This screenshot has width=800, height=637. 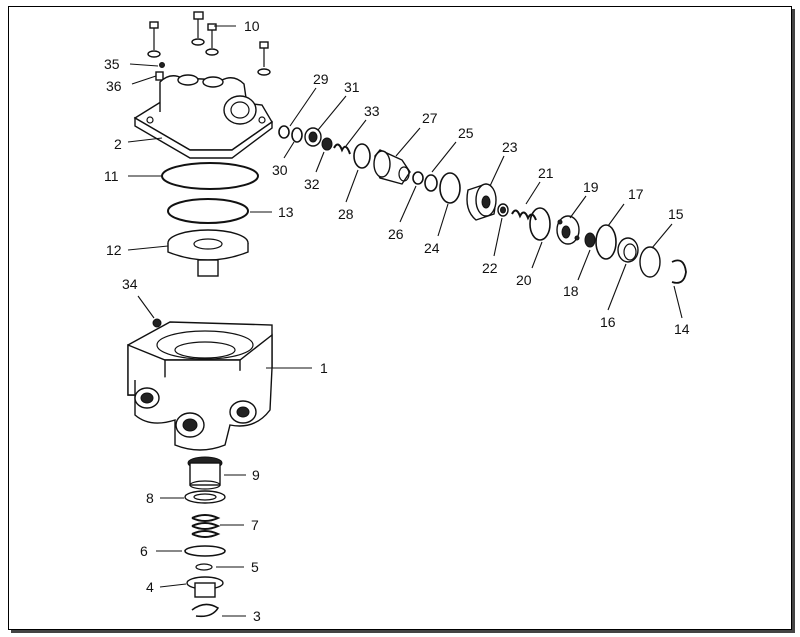 What do you see at coordinates (200, 384) in the screenshot?
I see `body` at bounding box center [200, 384].